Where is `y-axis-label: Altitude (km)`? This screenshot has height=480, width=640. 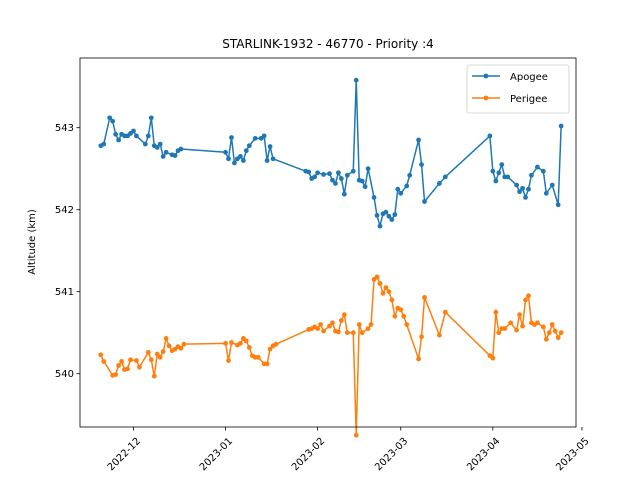 y-axis-label: Altitude (km) is located at coordinates (32, 242).